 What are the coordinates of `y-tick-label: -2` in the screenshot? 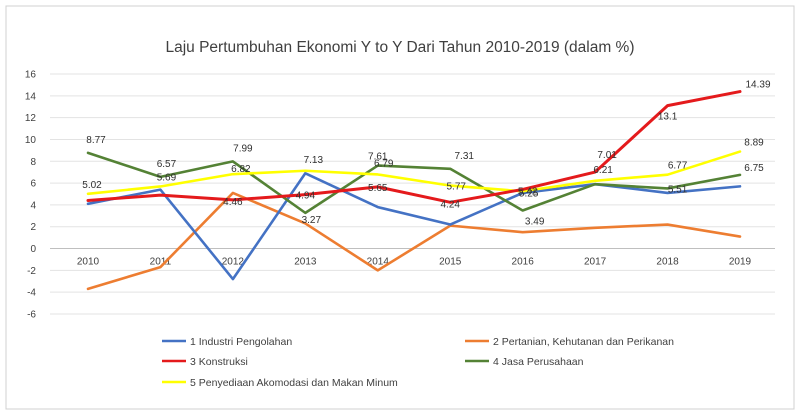 It's located at (31, 271).